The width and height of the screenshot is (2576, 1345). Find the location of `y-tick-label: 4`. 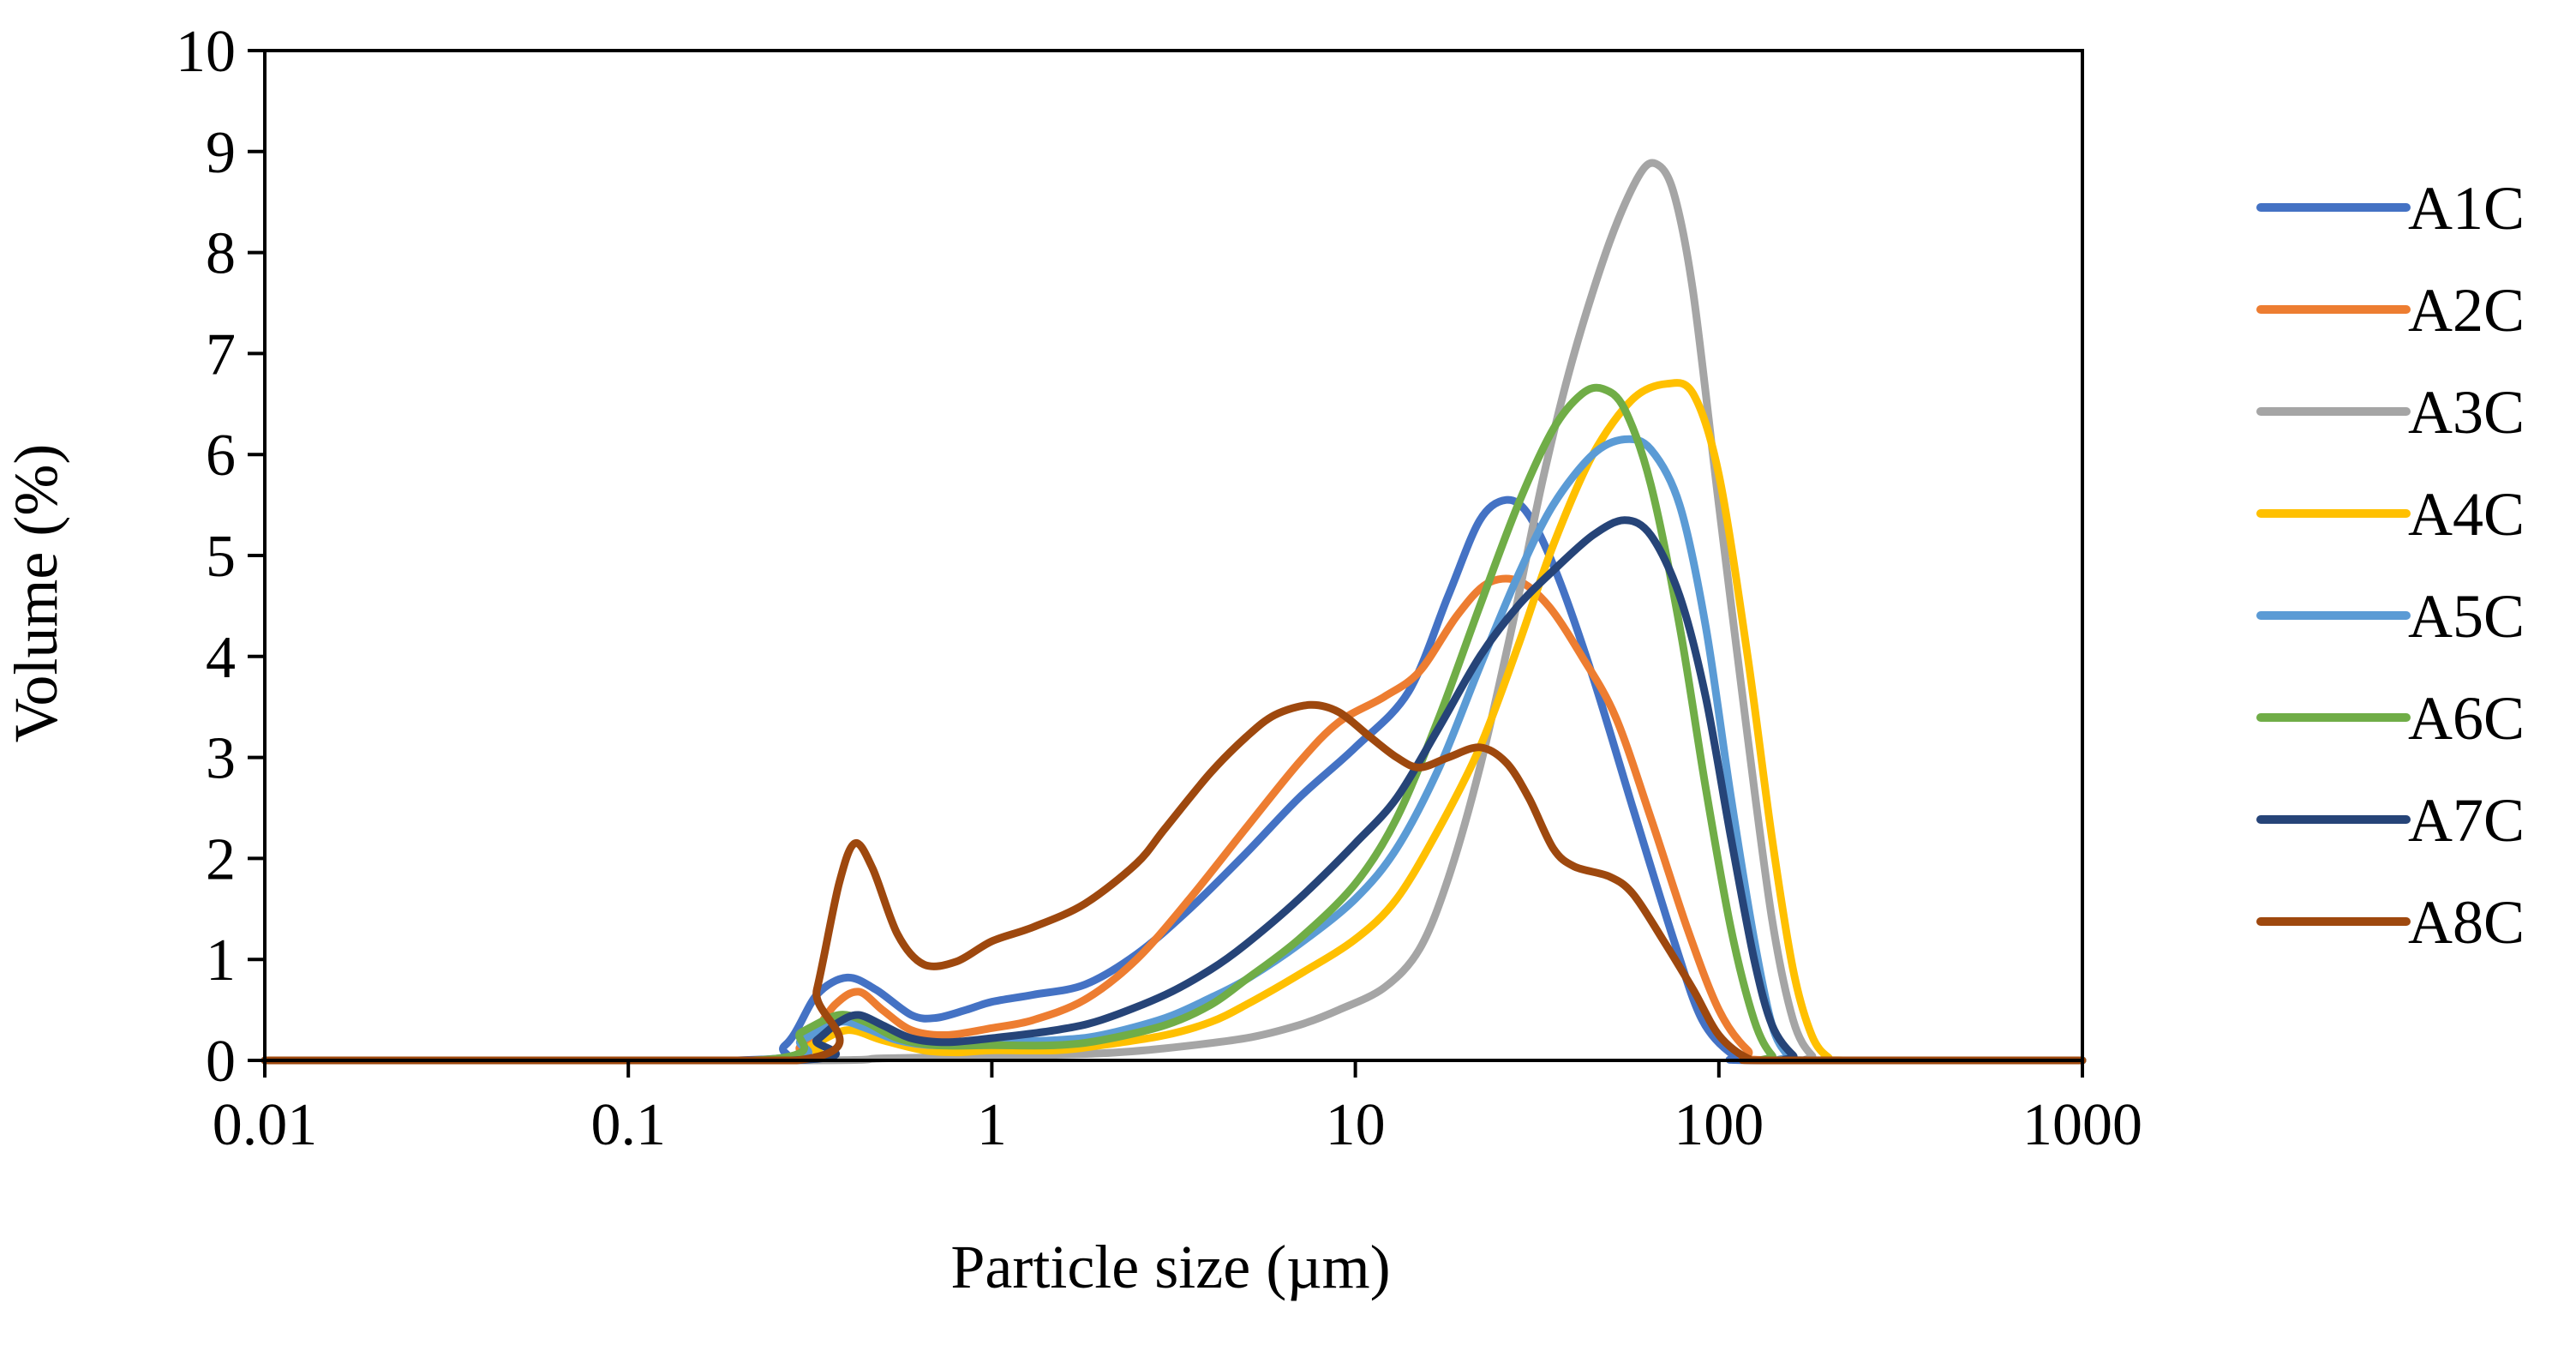

y-tick-label: 4 is located at coordinates (221, 658).